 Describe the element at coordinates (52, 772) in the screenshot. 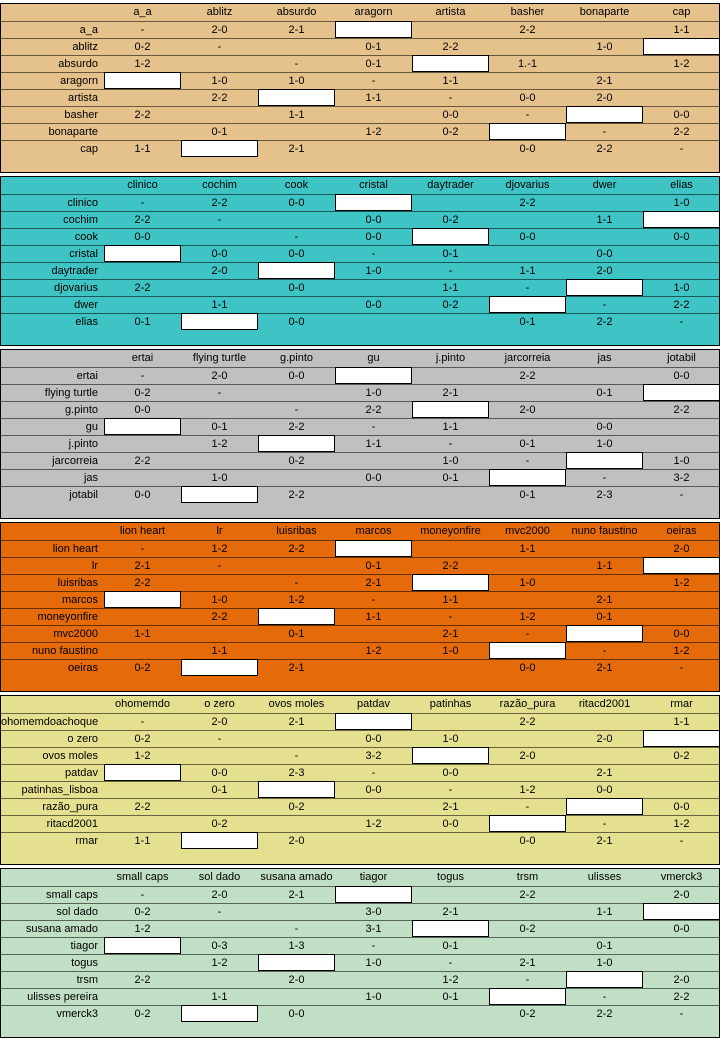

I see `row-label: patdav` at that location.